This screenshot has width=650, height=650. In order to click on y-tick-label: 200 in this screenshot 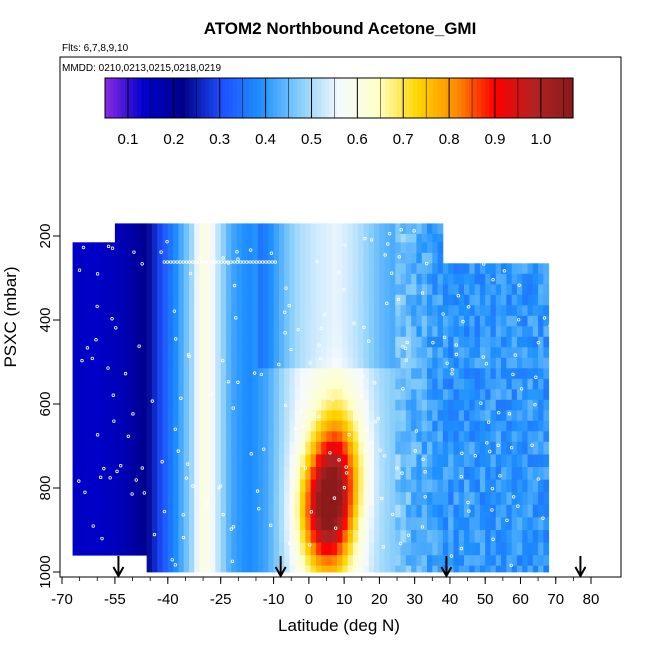, I will do `click(45, 235)`.